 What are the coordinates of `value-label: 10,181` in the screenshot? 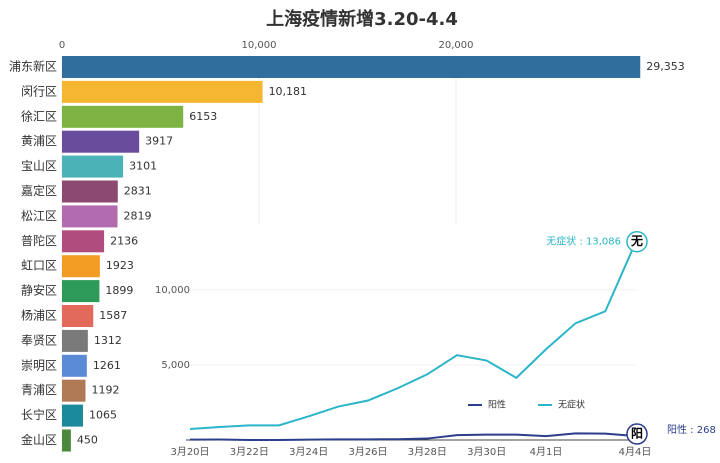 It's located at (288, 91).